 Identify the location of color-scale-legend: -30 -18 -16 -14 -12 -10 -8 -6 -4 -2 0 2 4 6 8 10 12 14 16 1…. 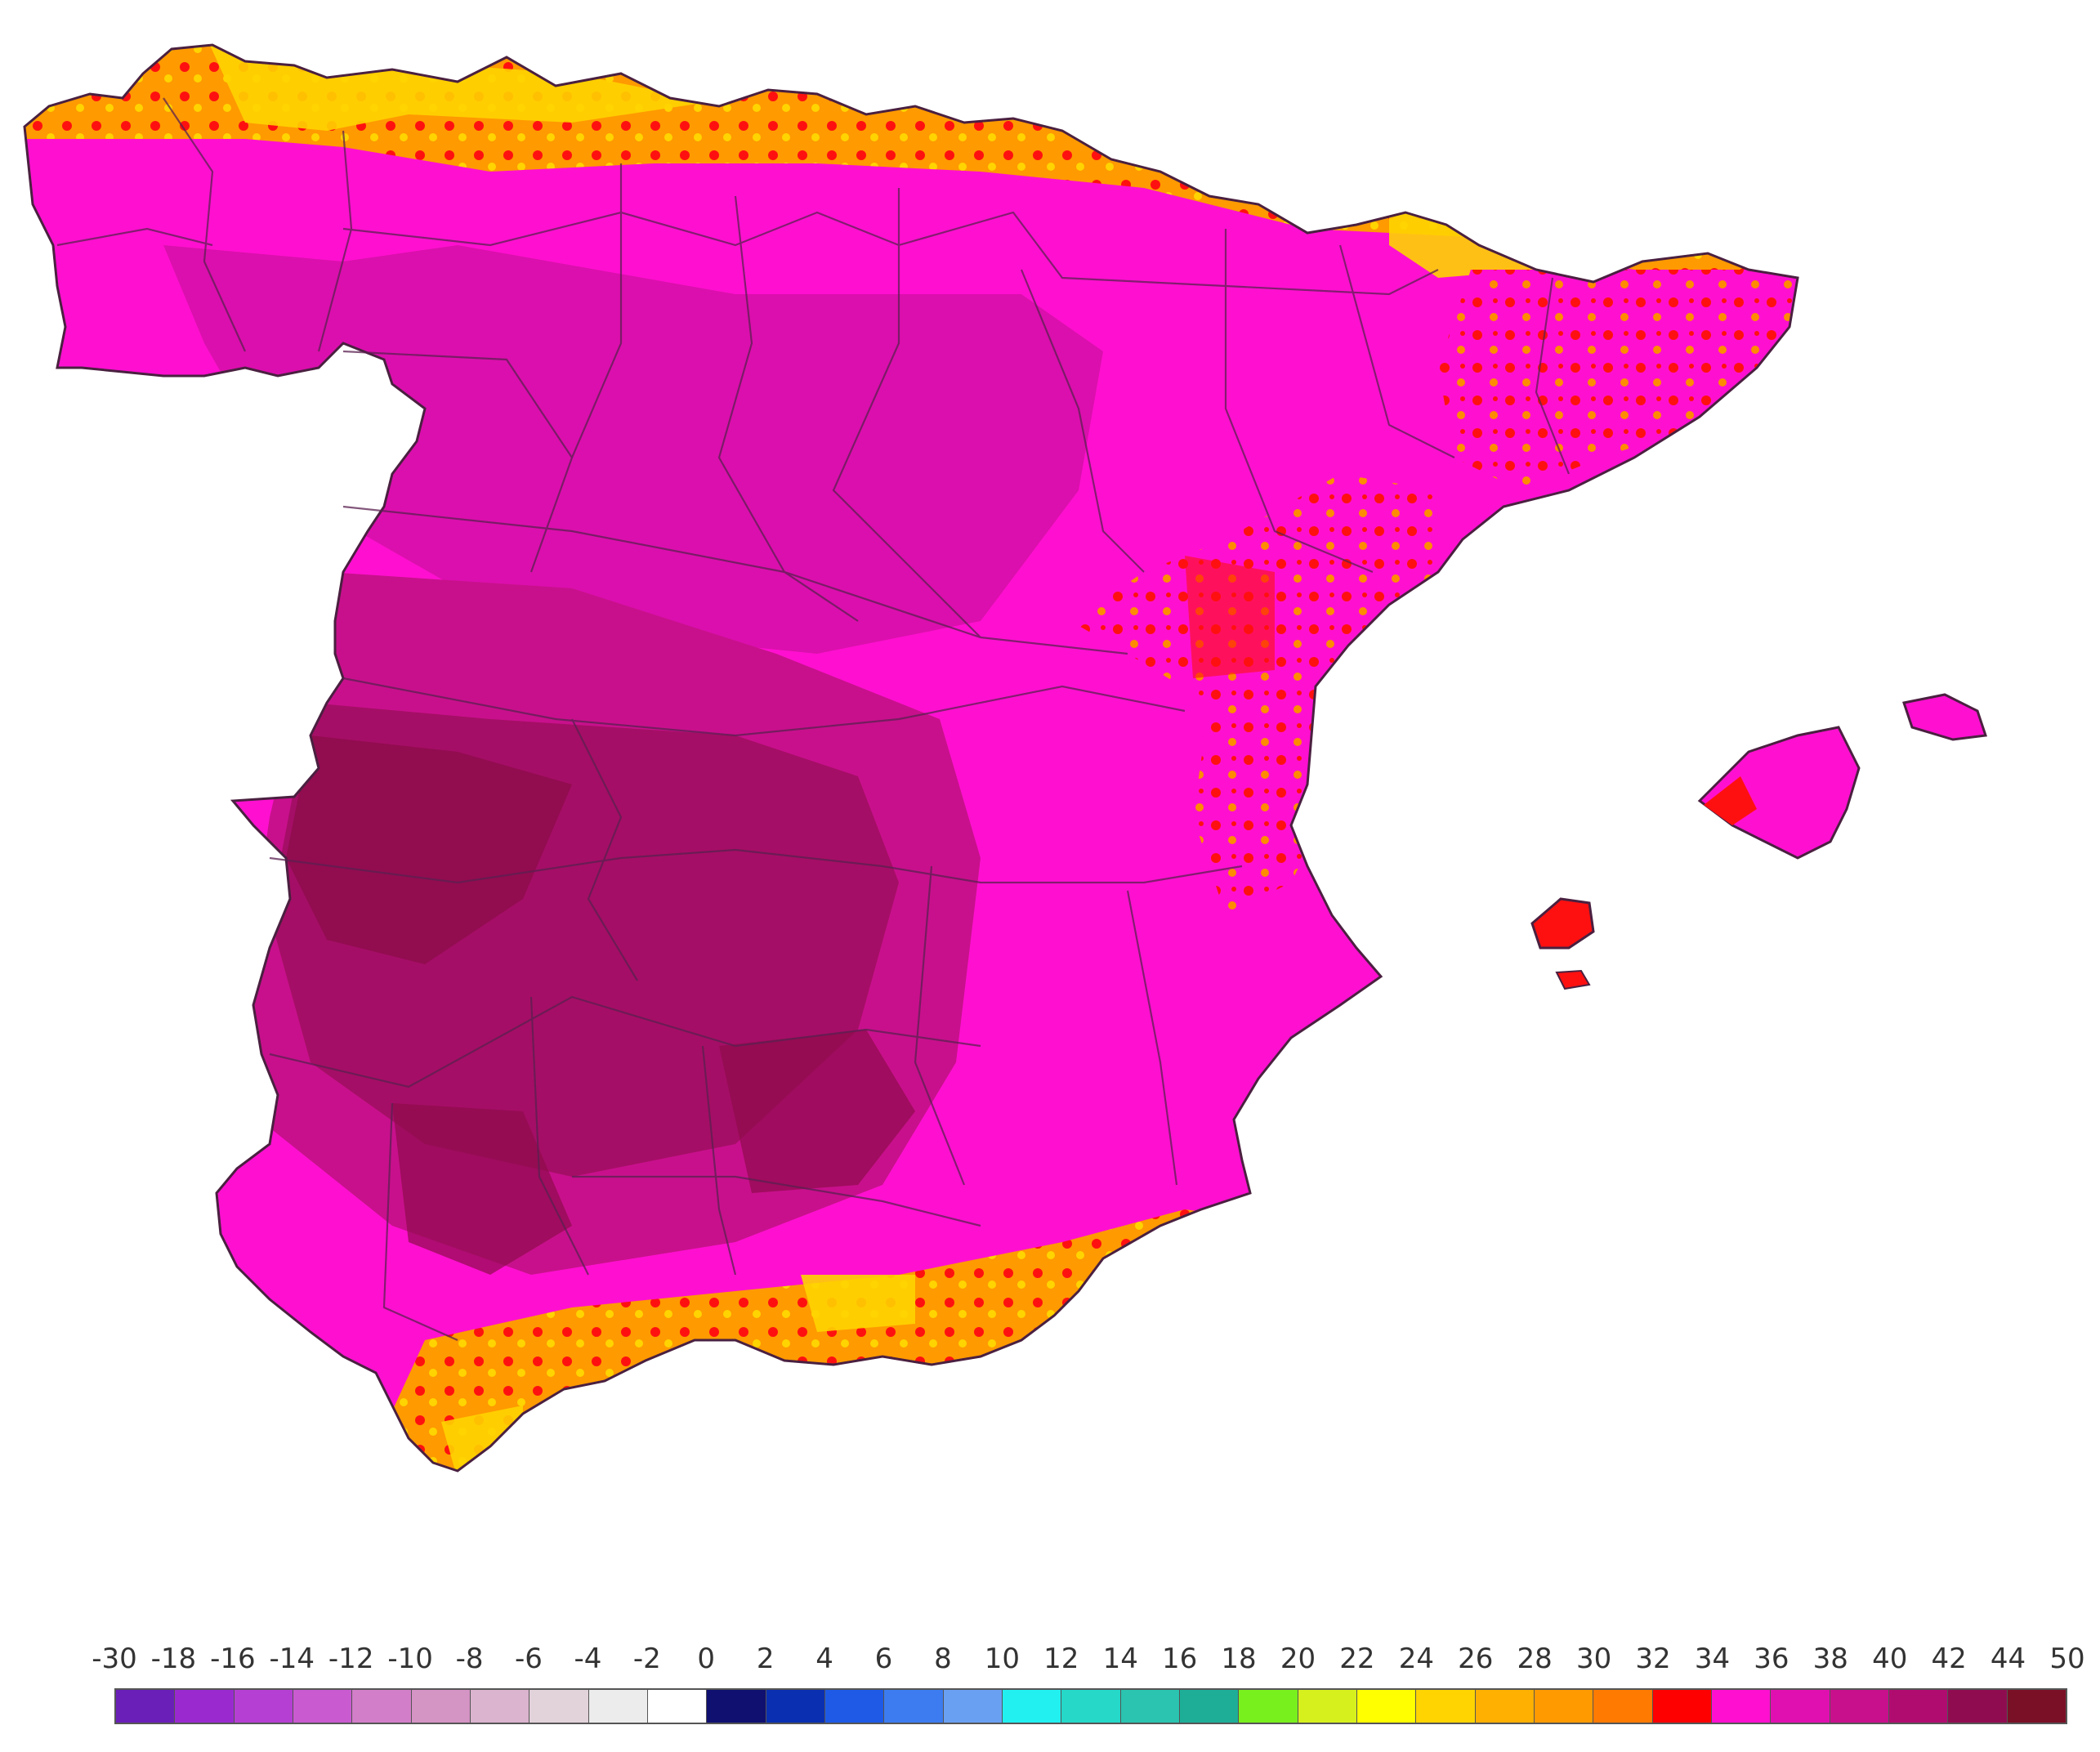
(1088, 1687).